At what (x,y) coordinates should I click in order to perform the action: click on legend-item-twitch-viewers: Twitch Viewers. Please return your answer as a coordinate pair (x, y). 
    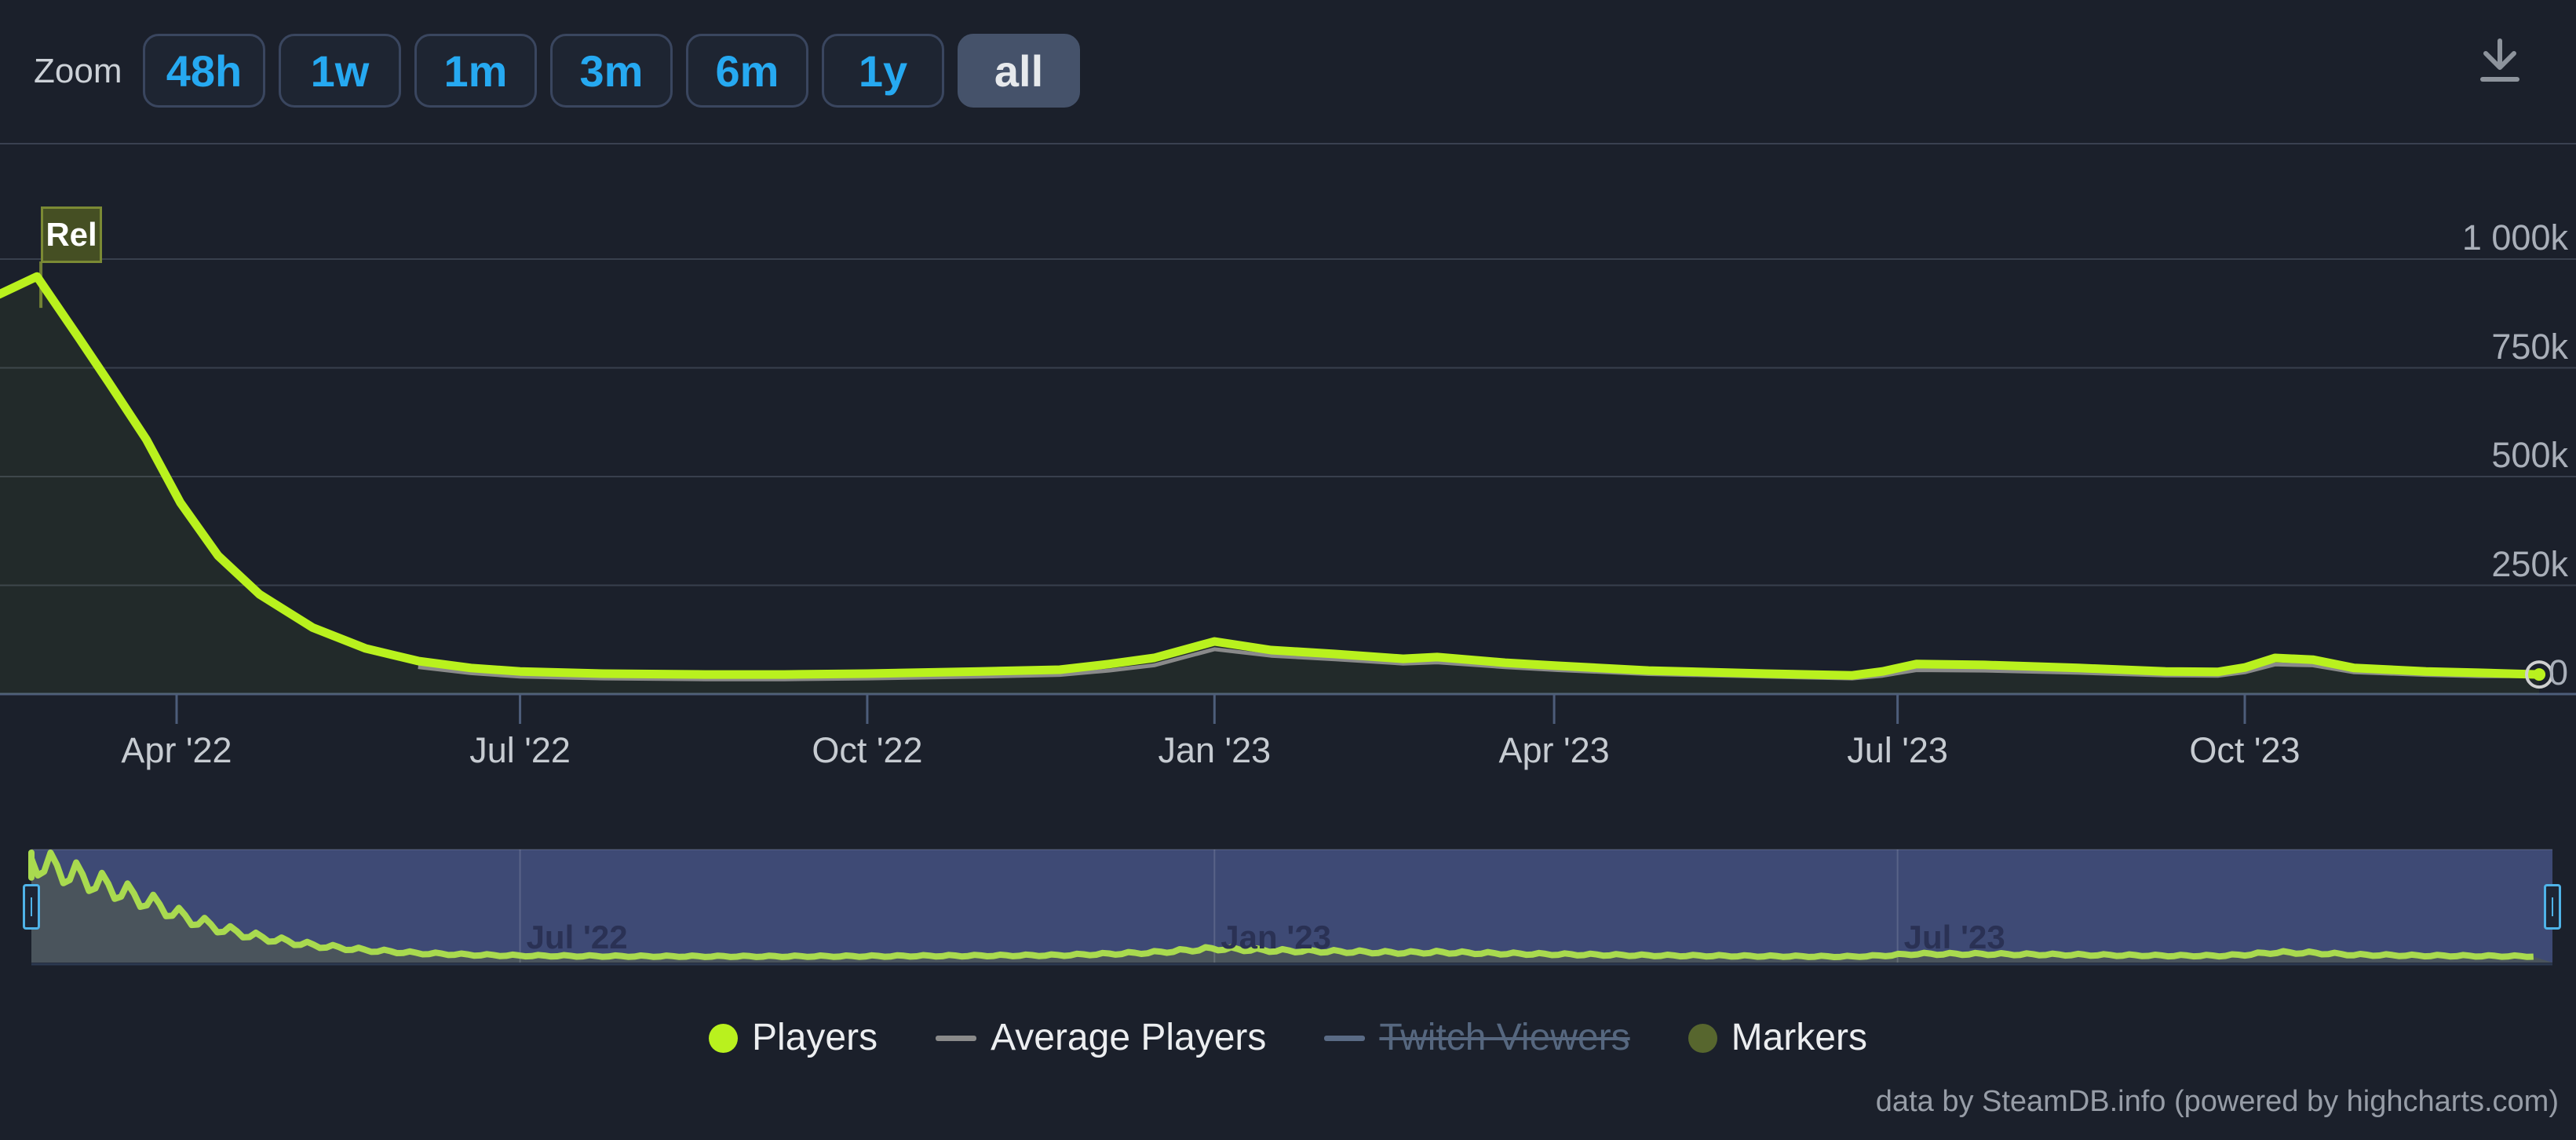
    Looking at the image, I should click on (1477, 1037).